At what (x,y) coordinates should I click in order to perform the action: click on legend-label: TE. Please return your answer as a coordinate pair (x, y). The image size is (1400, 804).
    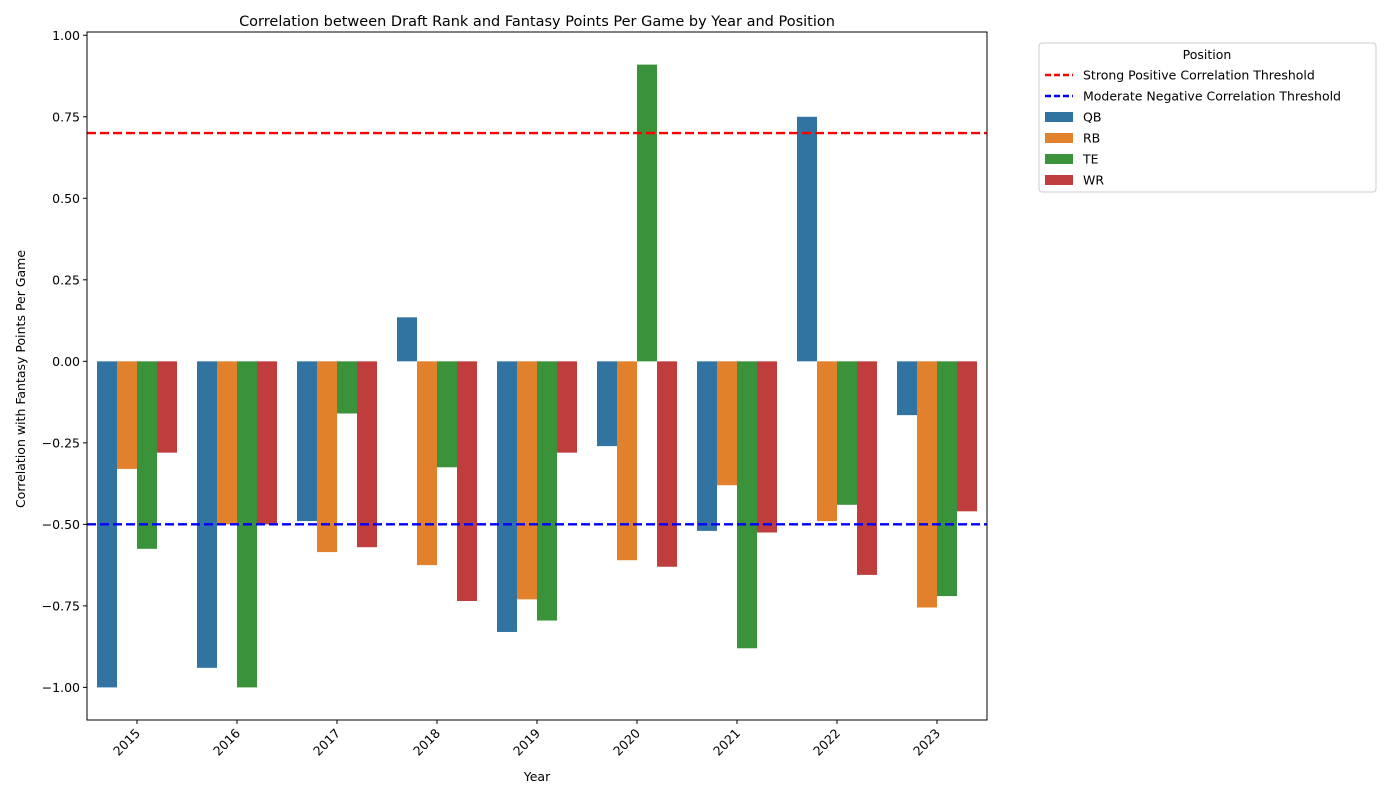
    Looking at the image, I should click on (1090, 159).